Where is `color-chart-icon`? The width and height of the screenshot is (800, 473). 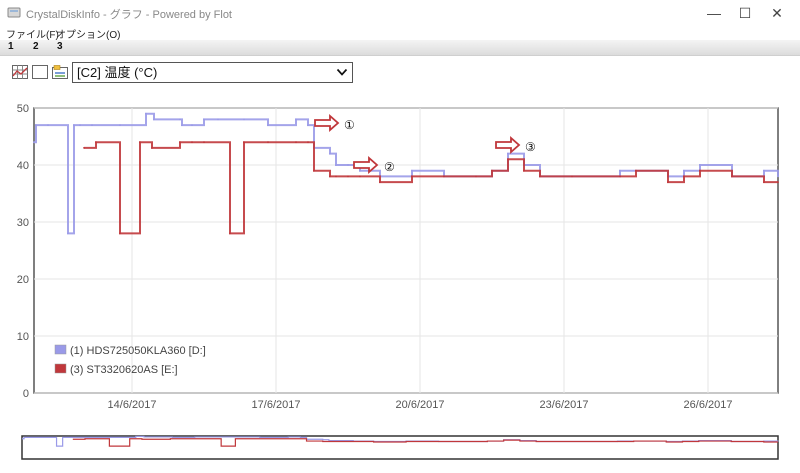
color-chart-icon is located at coordinates (60, 72).